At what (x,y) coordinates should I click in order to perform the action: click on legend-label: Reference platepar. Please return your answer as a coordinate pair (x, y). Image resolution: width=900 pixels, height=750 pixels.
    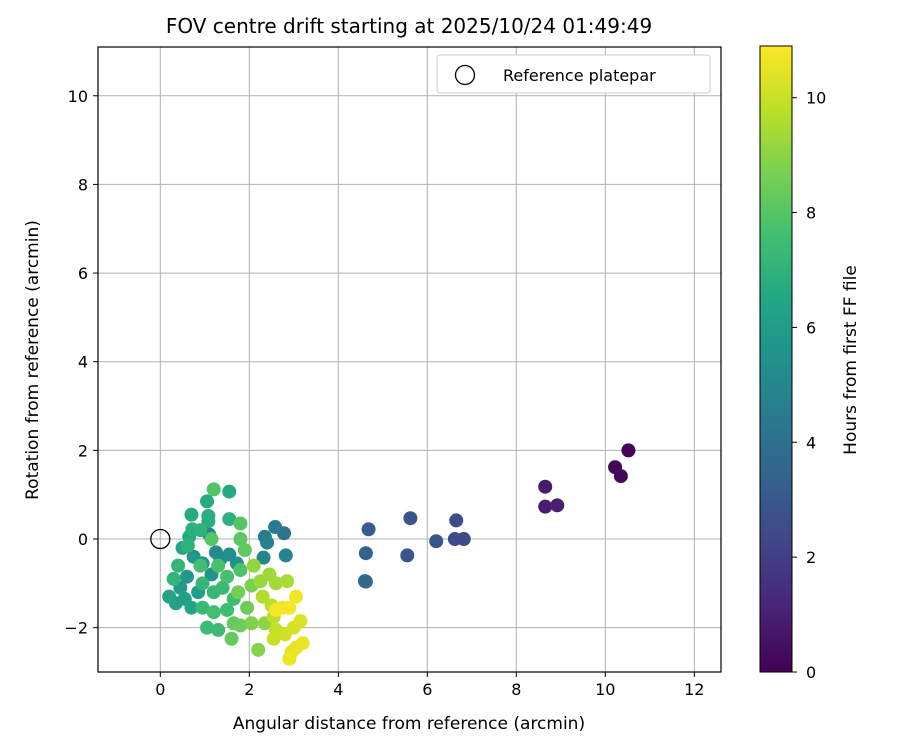
    Looking at the image, I should click on (579, 75).